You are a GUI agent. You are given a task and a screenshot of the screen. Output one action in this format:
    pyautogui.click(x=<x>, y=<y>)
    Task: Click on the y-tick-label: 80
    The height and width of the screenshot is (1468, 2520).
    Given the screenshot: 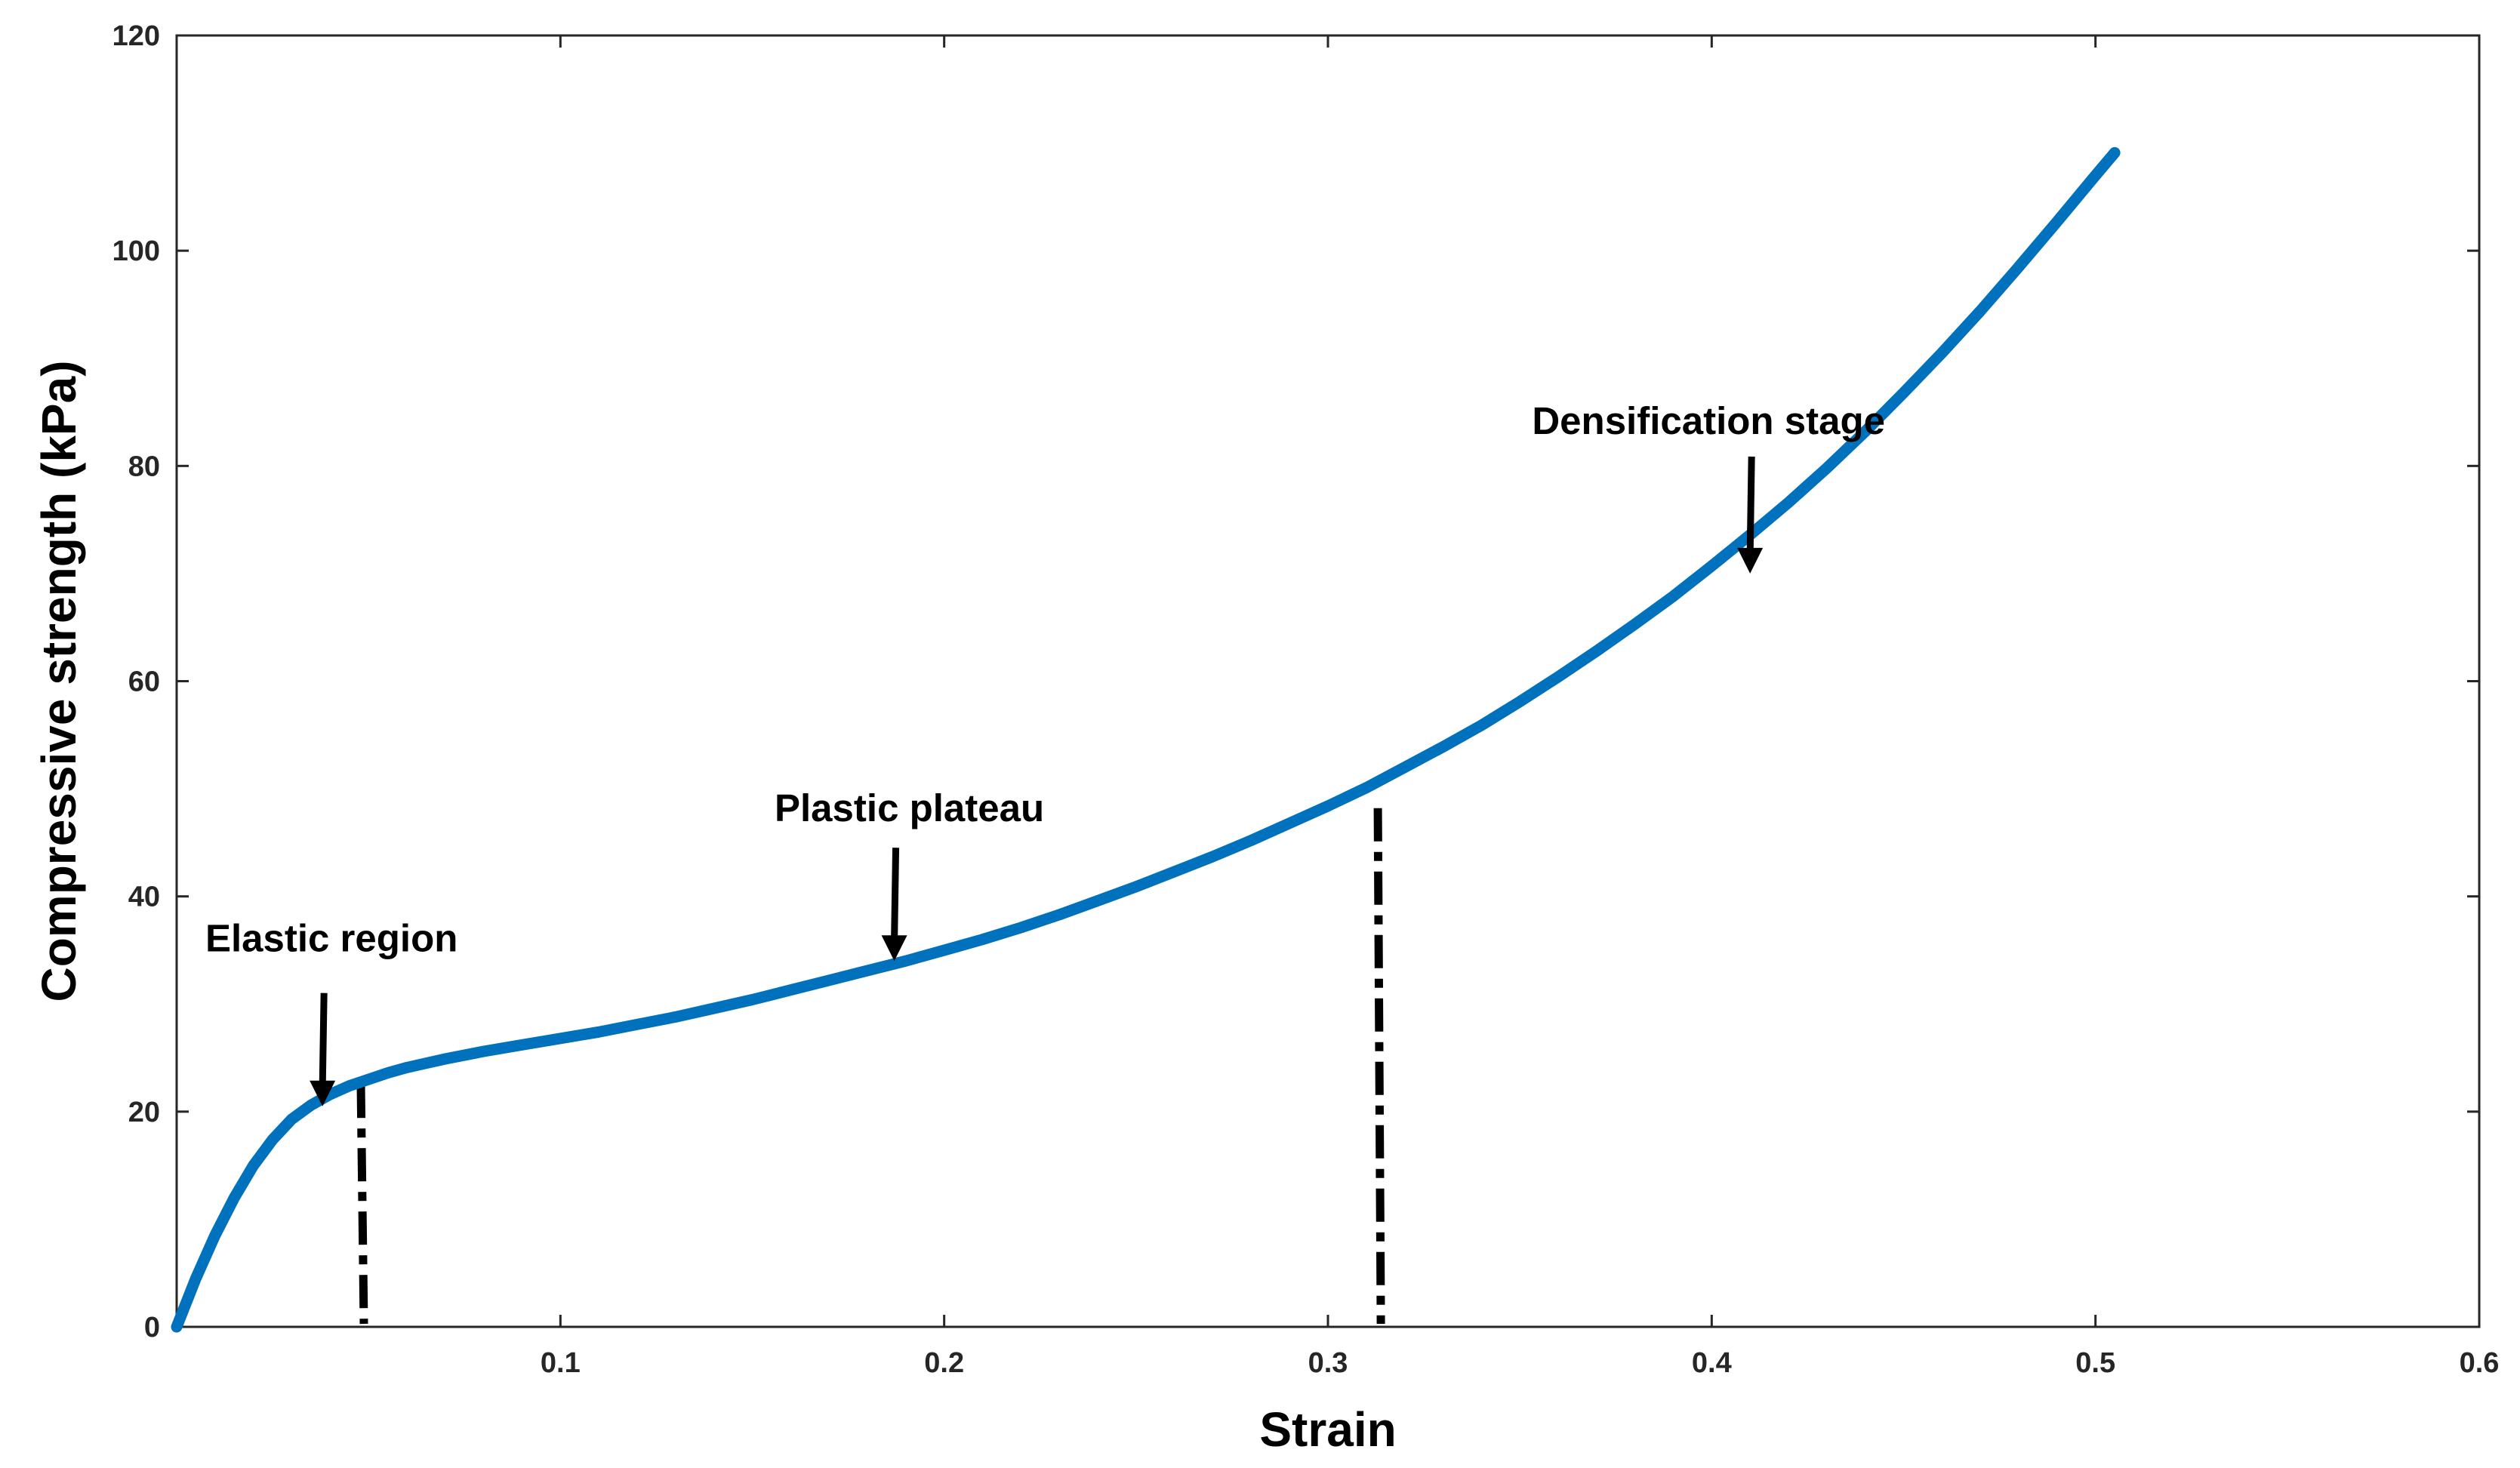 What is the action you would take?
    pyautogui.click(x=144, y=466)
    